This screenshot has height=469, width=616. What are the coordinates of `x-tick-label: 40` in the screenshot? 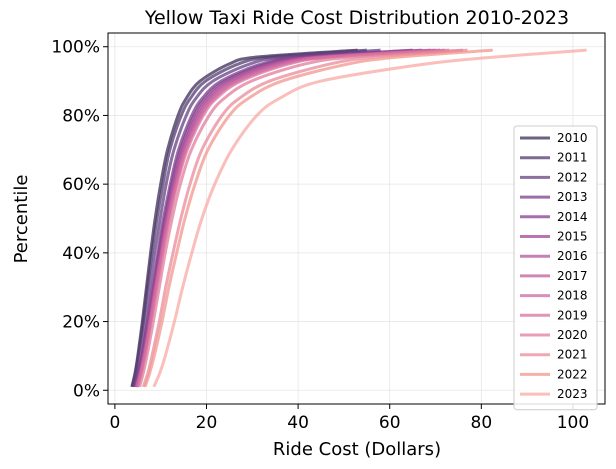 It's located at (298, 423).